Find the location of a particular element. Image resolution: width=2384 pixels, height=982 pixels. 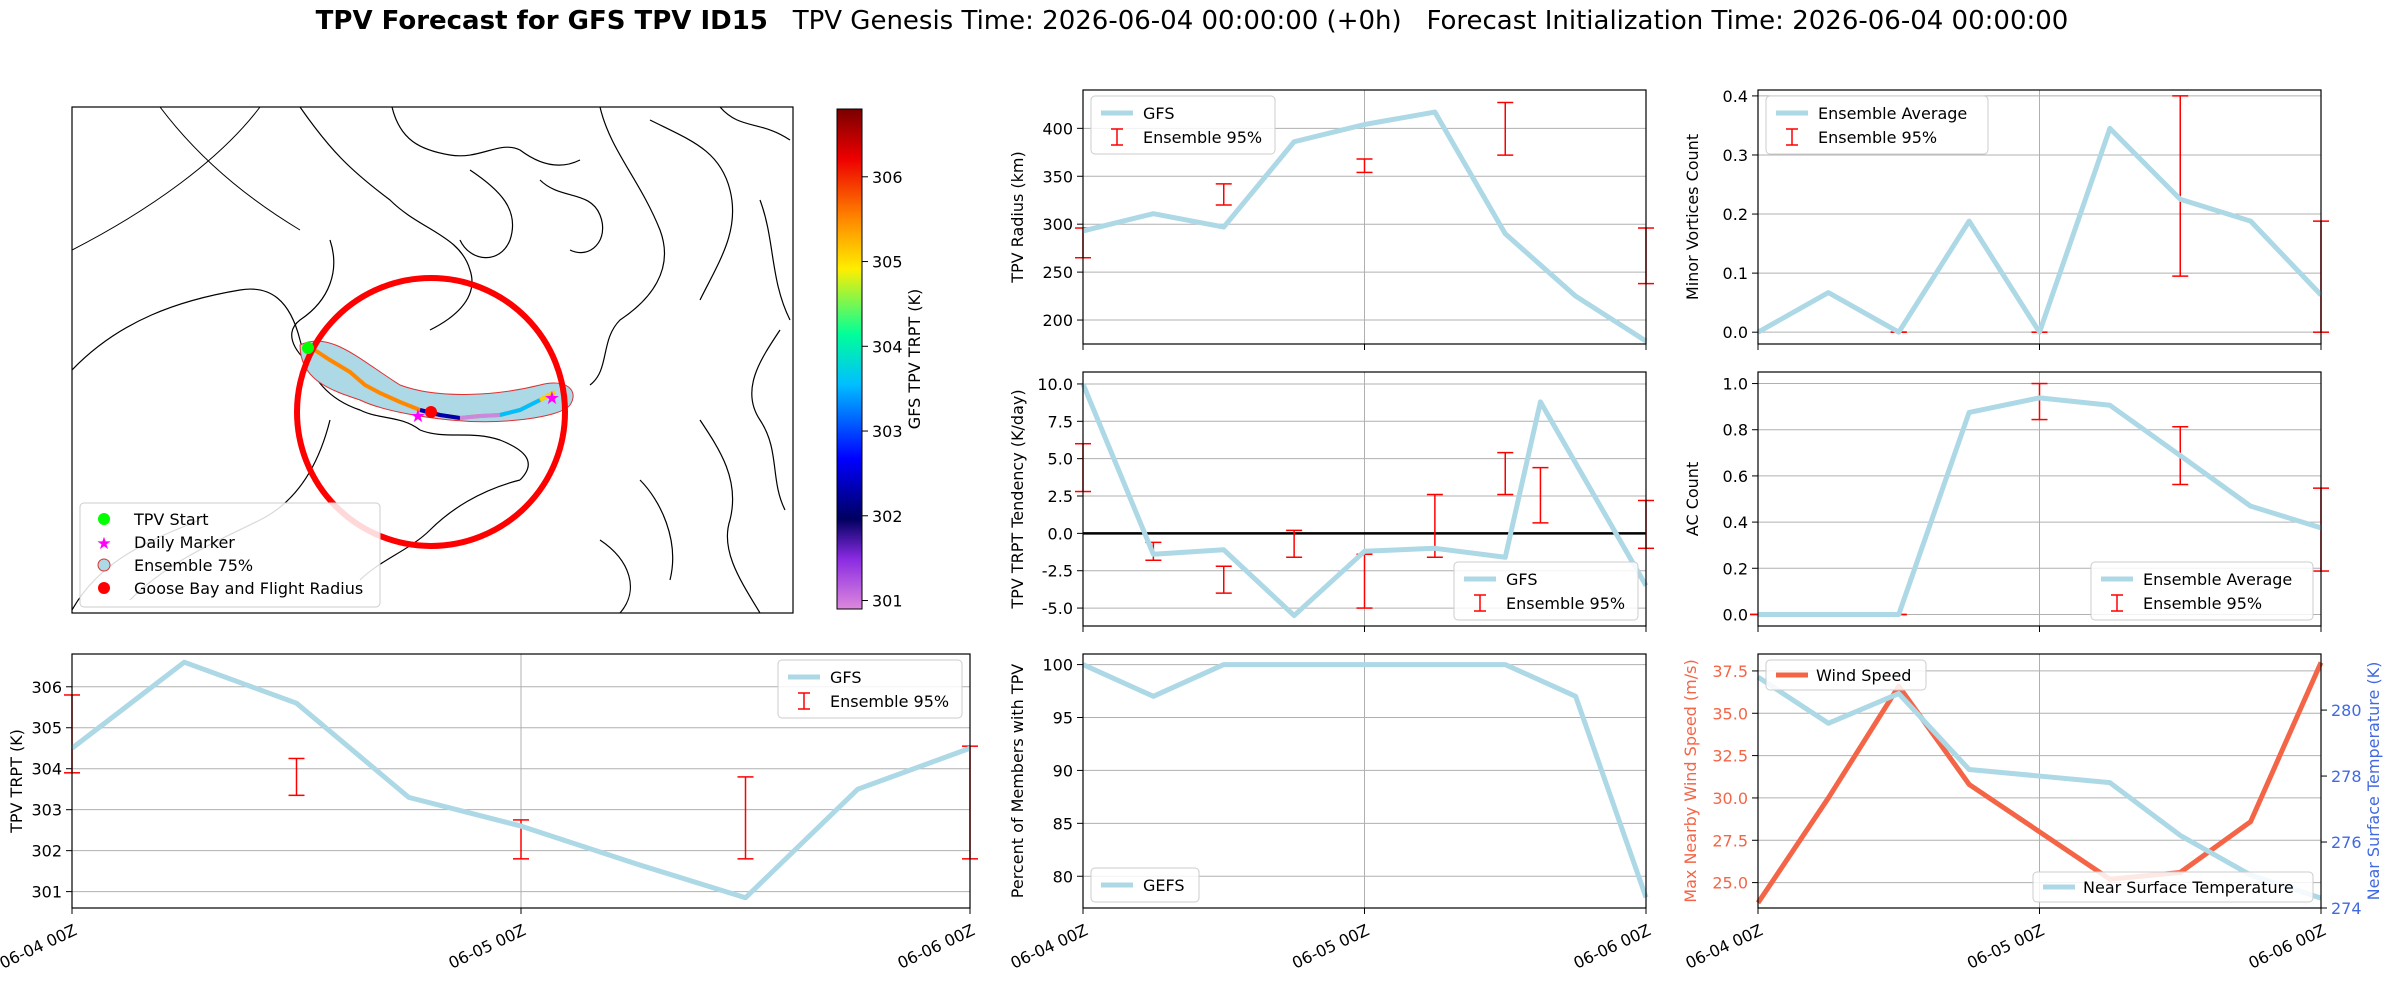

legend-label: Wind Speed is located at coordinates (1863, 675).